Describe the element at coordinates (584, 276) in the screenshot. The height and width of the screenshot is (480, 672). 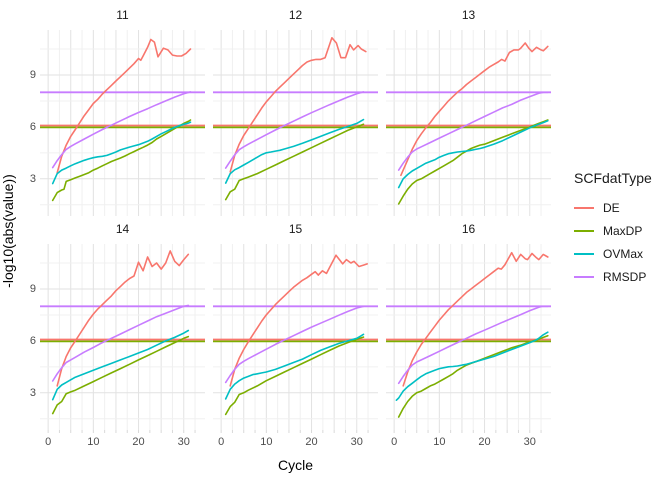
I see `legend-key-line-RMSDP` at that location.